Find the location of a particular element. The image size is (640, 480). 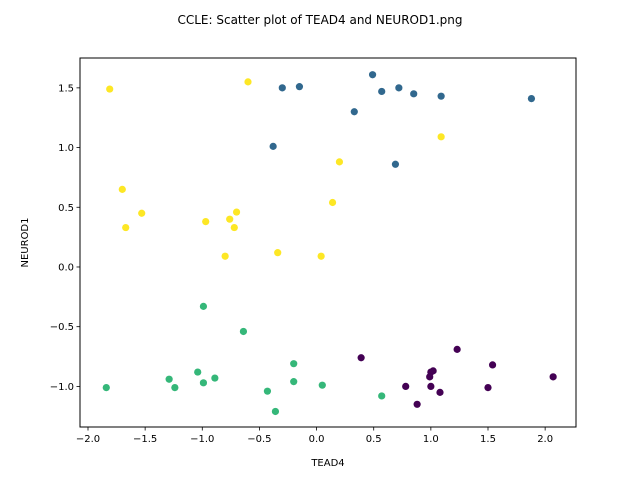

y-tick-label: −1.0 is located at coordinates (62, 387).